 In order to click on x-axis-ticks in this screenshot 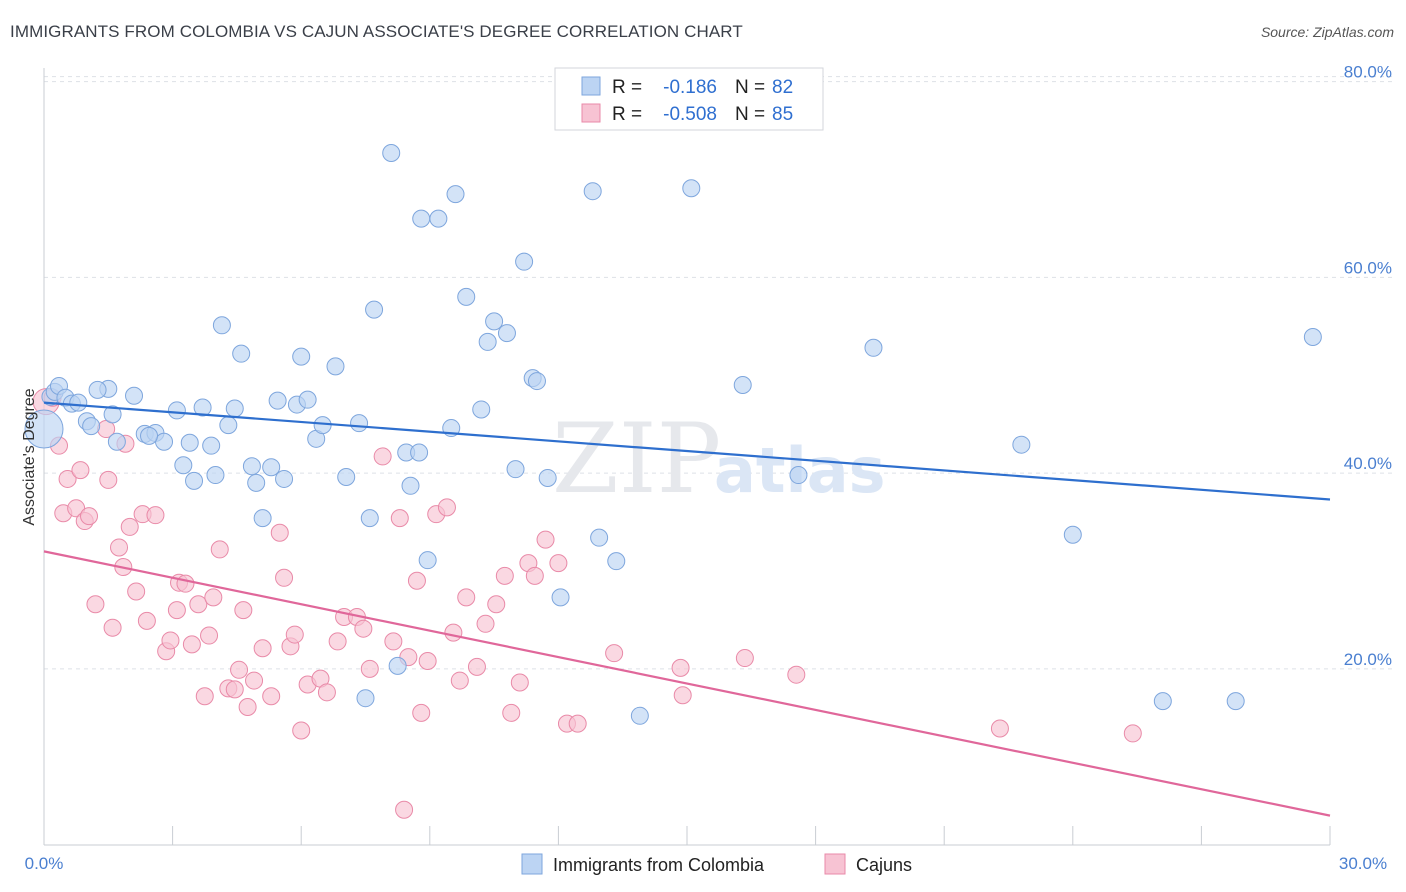, I will do `click(687, 835)`.